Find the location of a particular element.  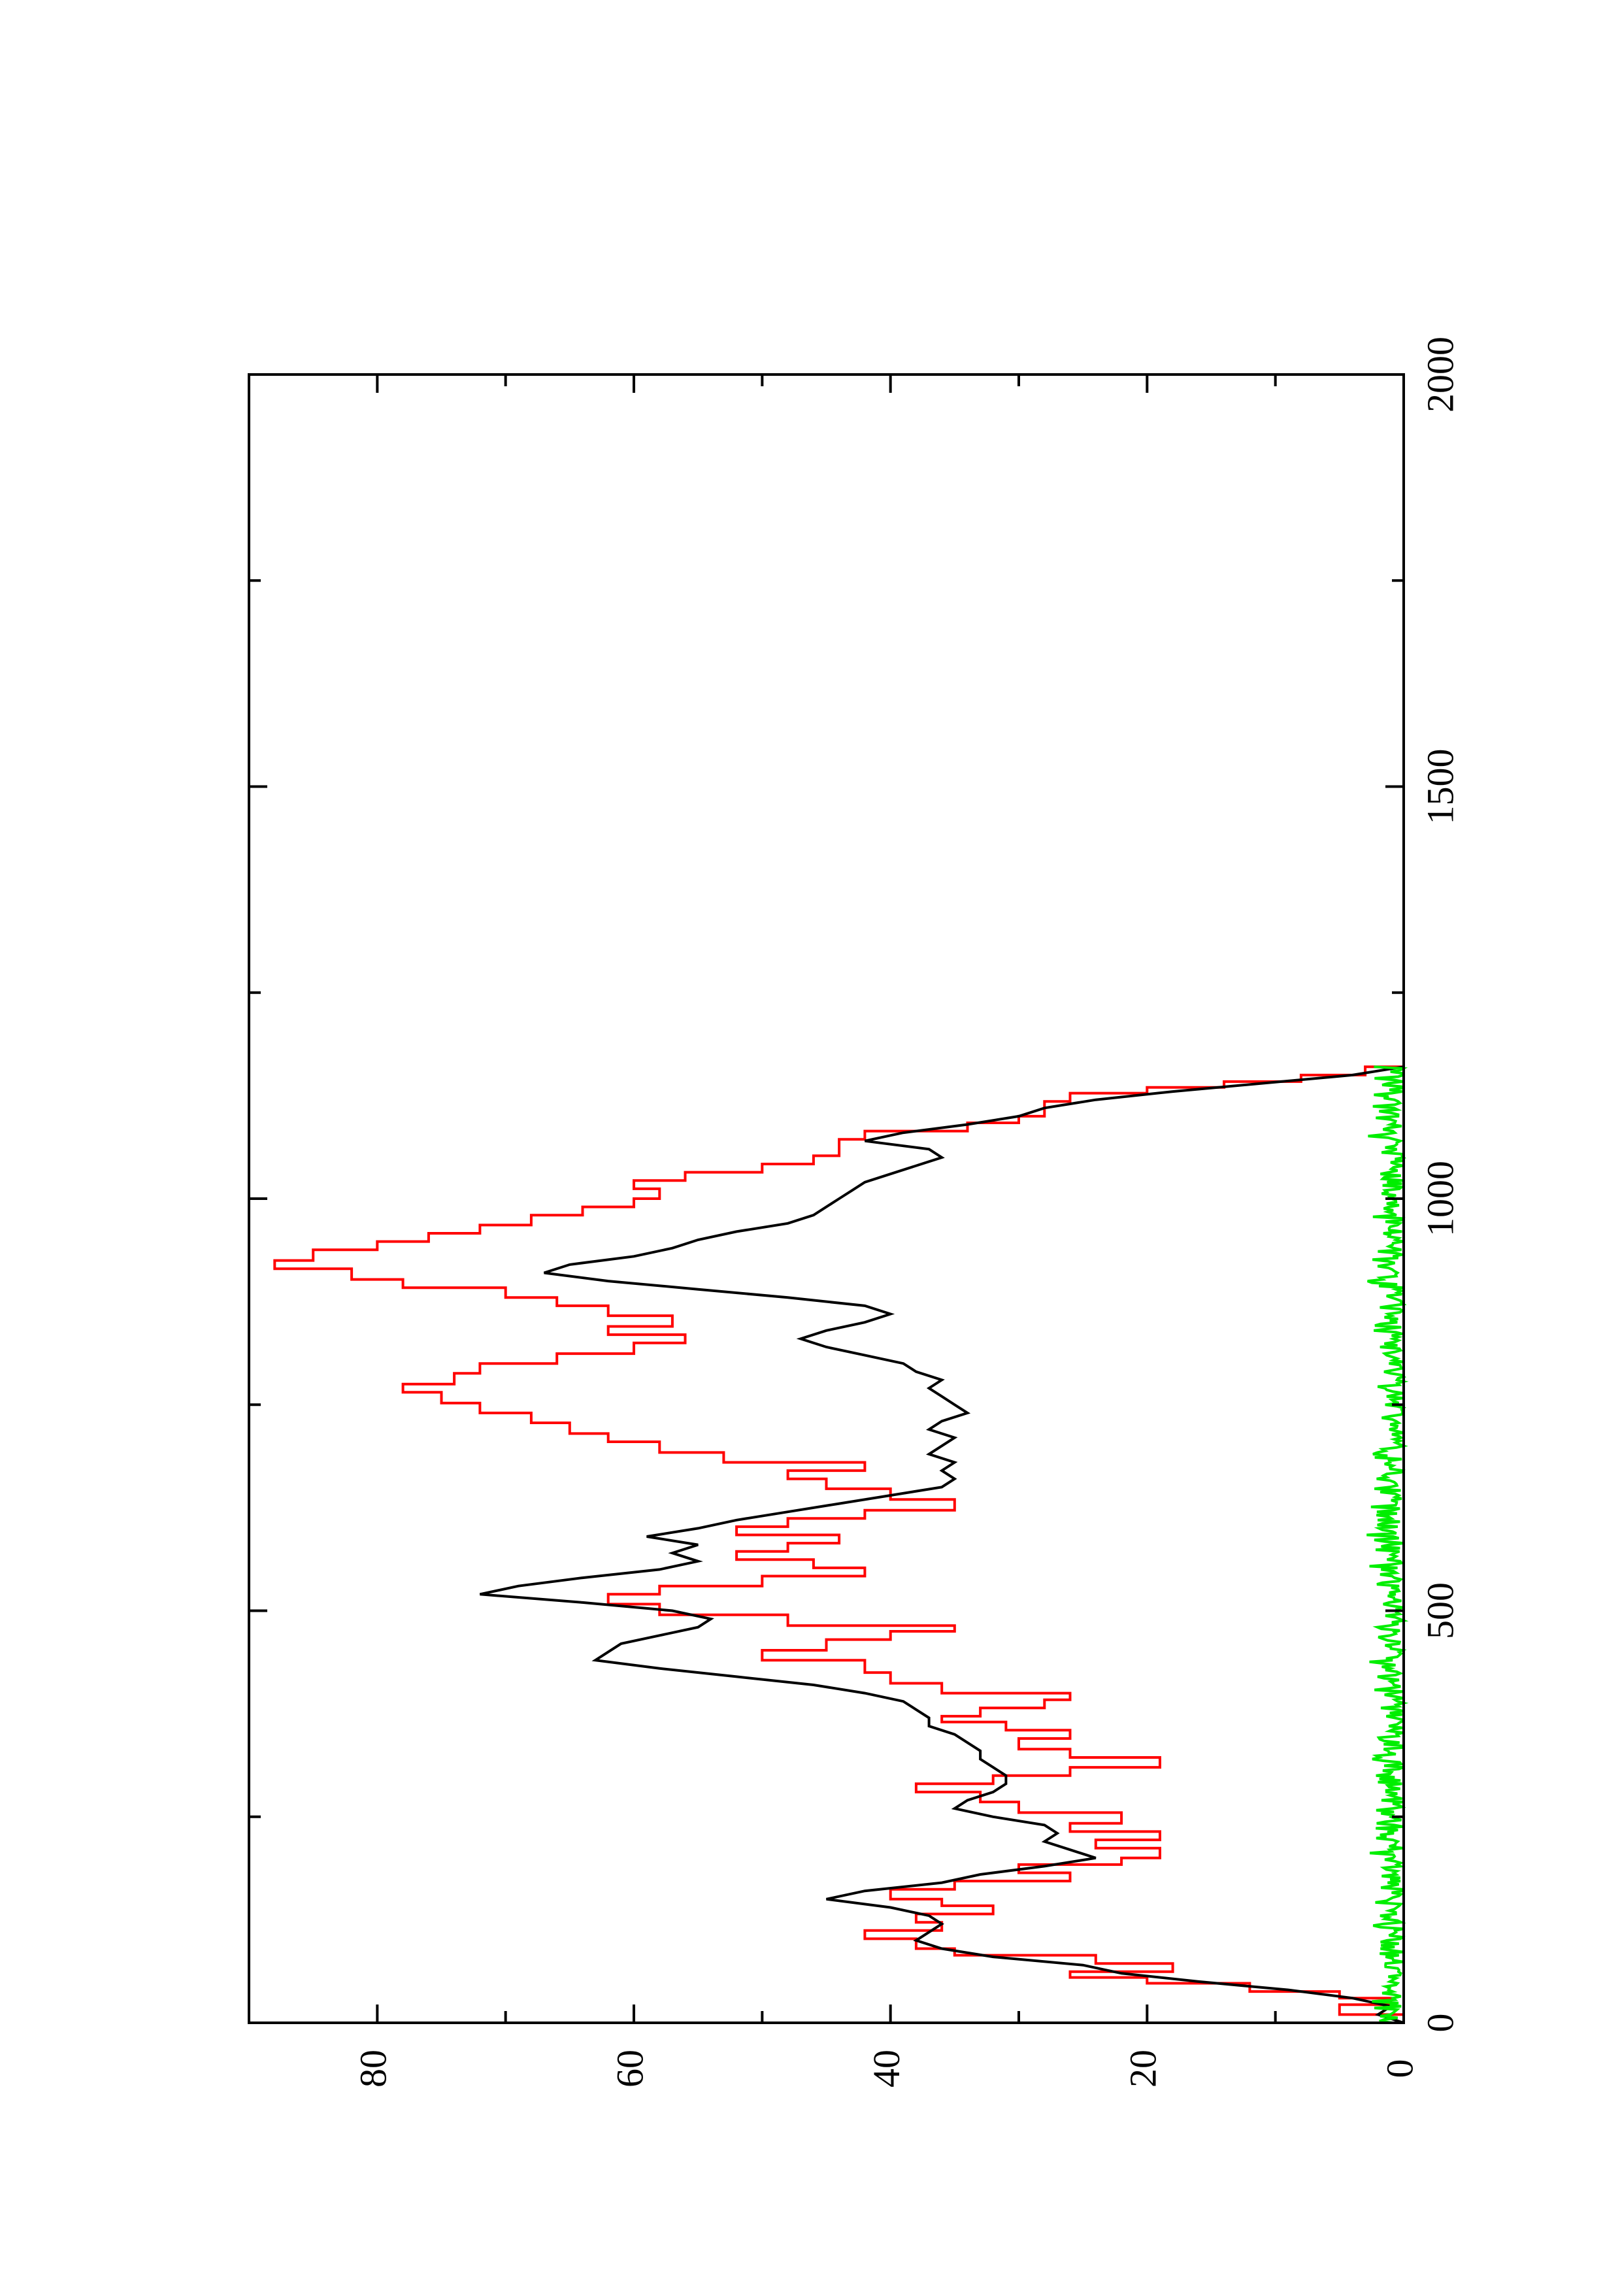

y-tick-label: 60 is located at coordinates (629, 2069).